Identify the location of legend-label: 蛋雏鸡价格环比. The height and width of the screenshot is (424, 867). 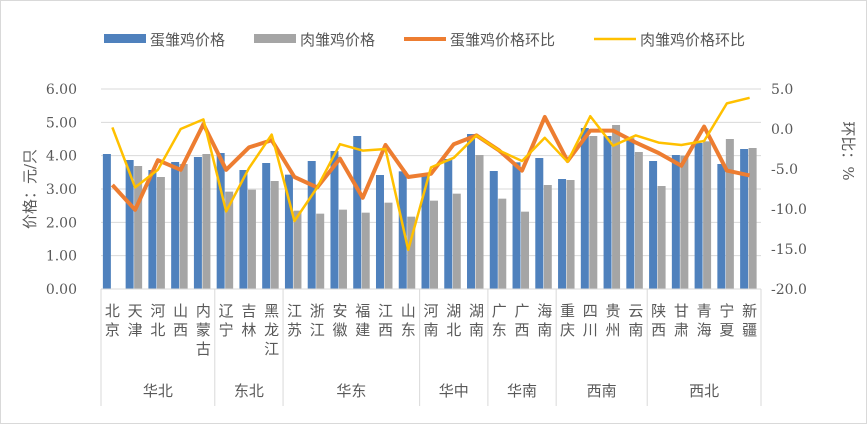
(502, 40).